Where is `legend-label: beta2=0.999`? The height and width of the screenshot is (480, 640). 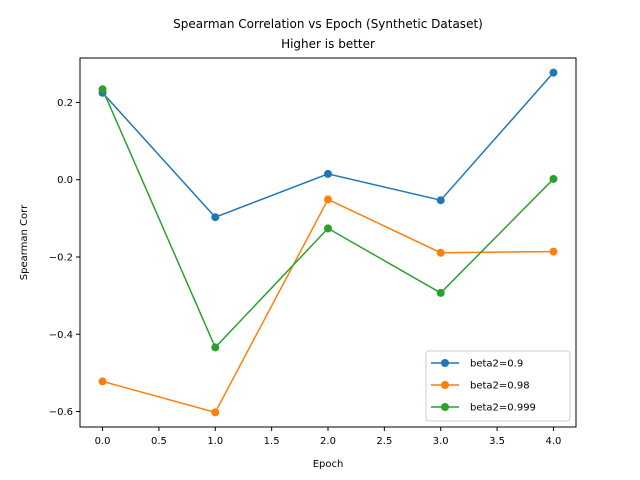
legend-label: beta2=0.999 is located at coordinates (503, 408).